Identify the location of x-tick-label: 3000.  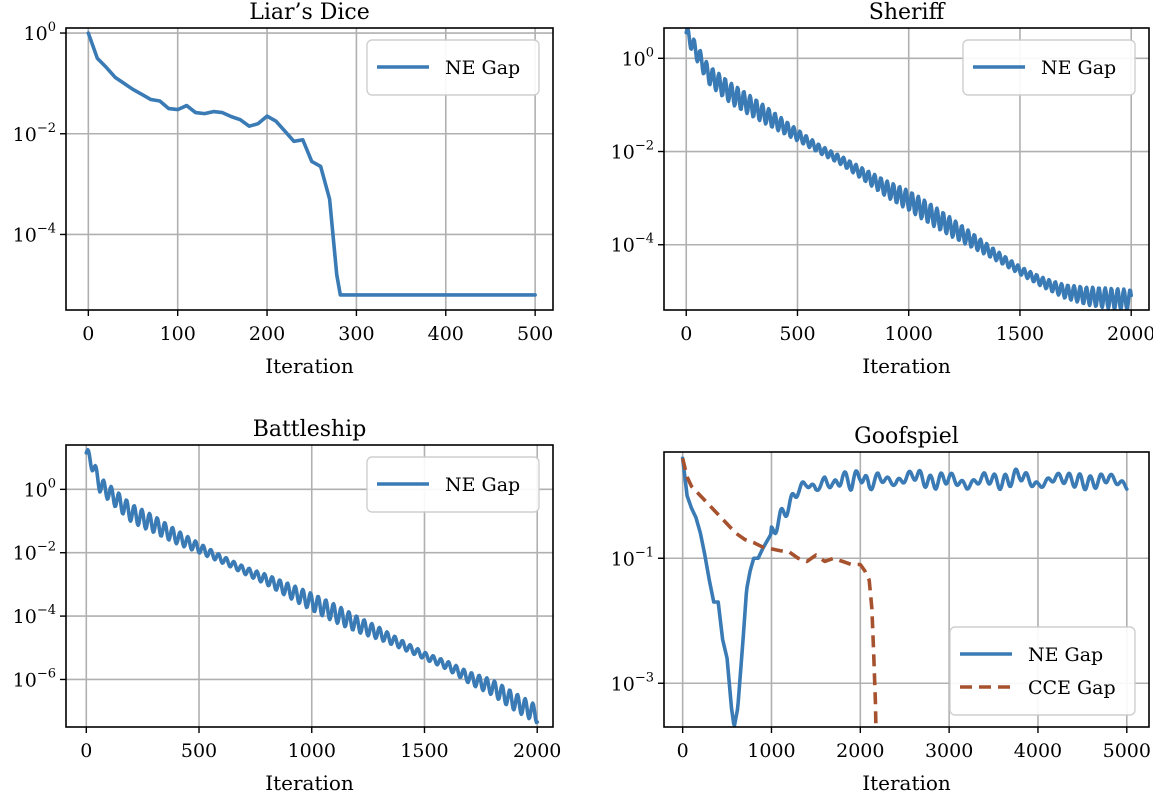
(949, 751).